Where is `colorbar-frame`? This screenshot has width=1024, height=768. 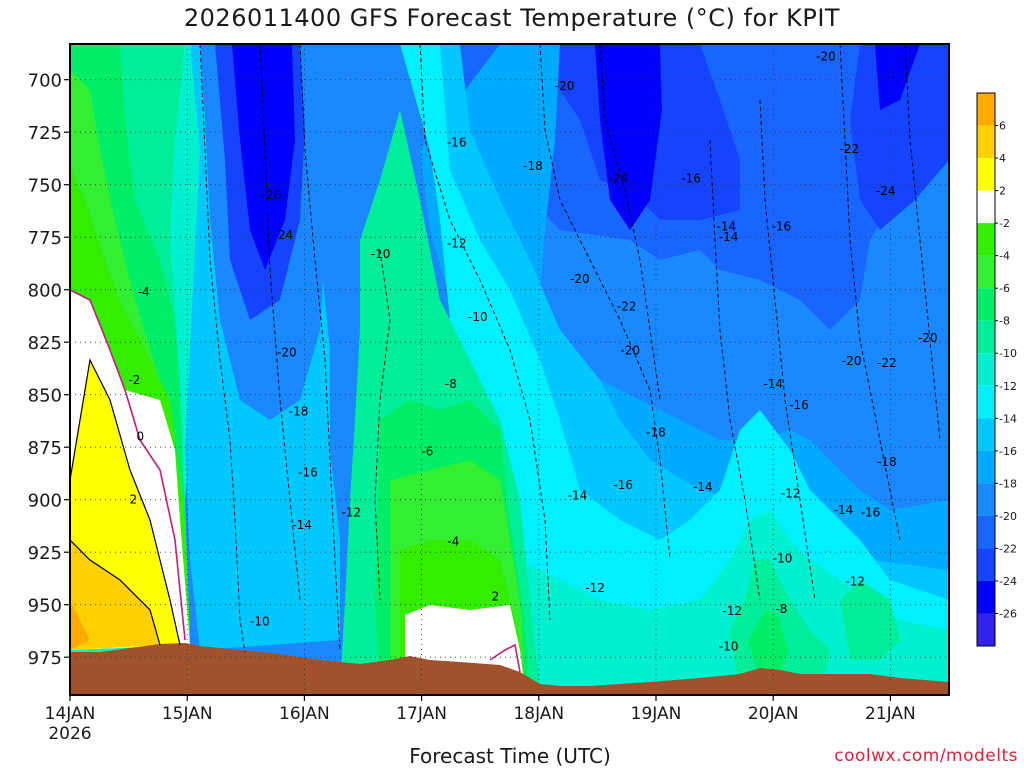
colorbar-frame is located at coordinates (986, 369).